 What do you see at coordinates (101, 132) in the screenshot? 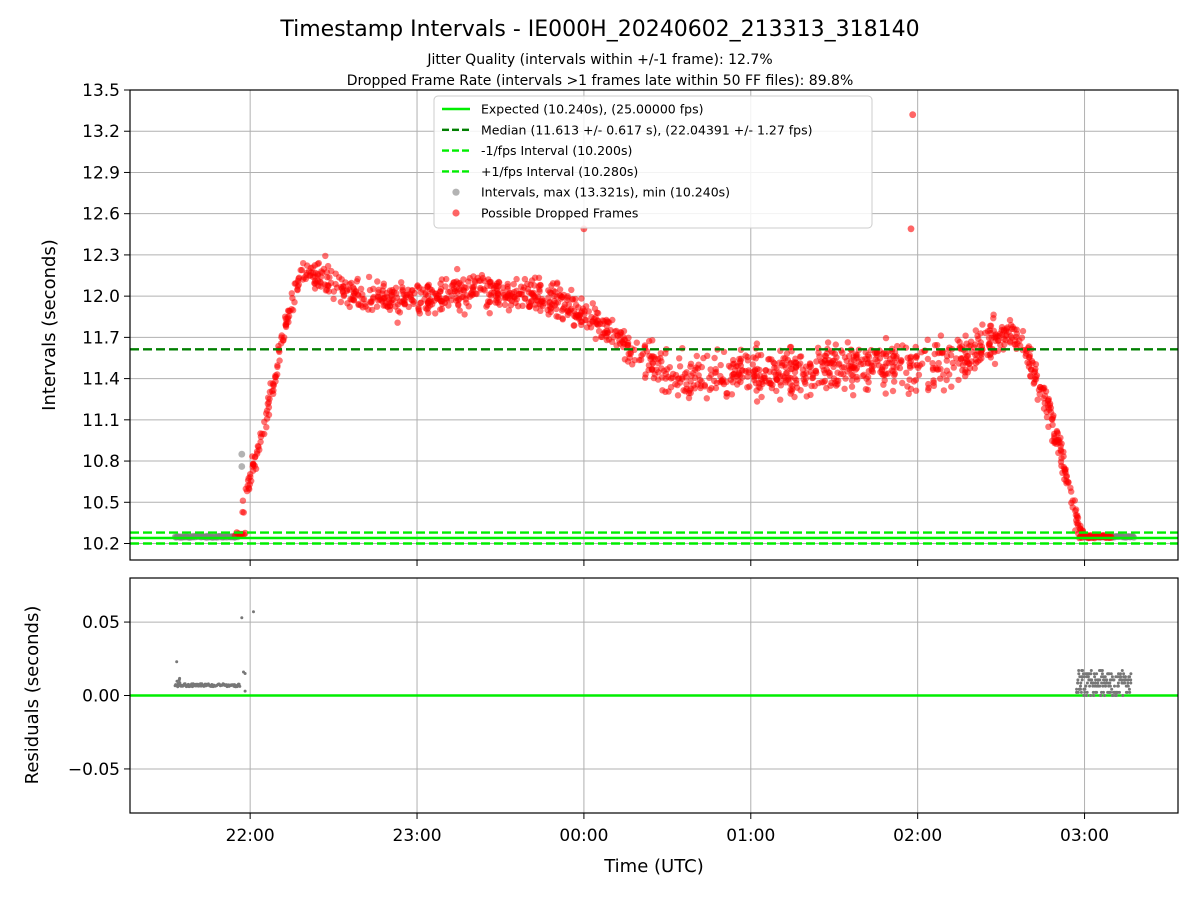
I see `y-tick-label: 13.2` at bounding box center [101, 132].